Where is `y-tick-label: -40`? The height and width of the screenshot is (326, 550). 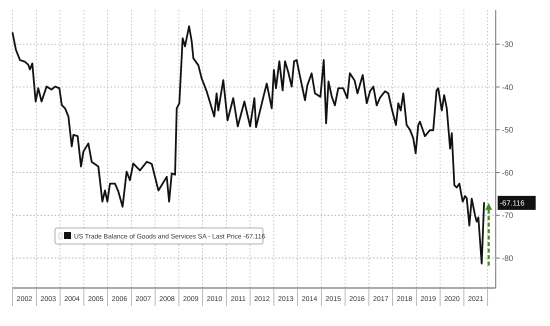
y-tick-label: -40 is located at coordinates (508, 87).